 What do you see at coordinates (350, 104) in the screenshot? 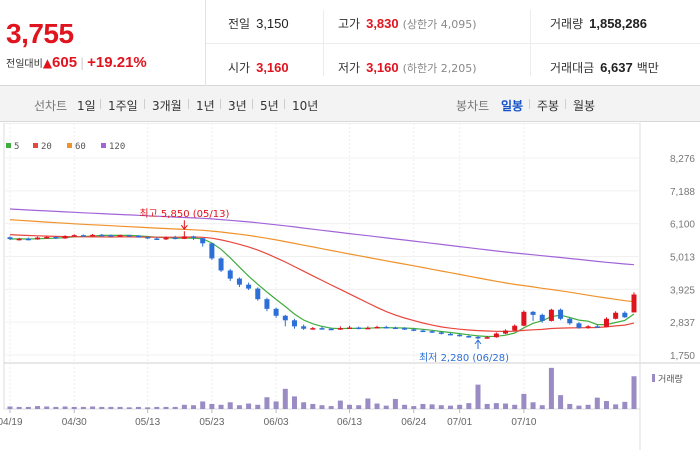
I see `chart-tab-bar: 선차트 1일 1주일 3개월 1년 3년 5년 10년 봉차트 일봉 주봉 월봉` at bounding box center [350, 104].